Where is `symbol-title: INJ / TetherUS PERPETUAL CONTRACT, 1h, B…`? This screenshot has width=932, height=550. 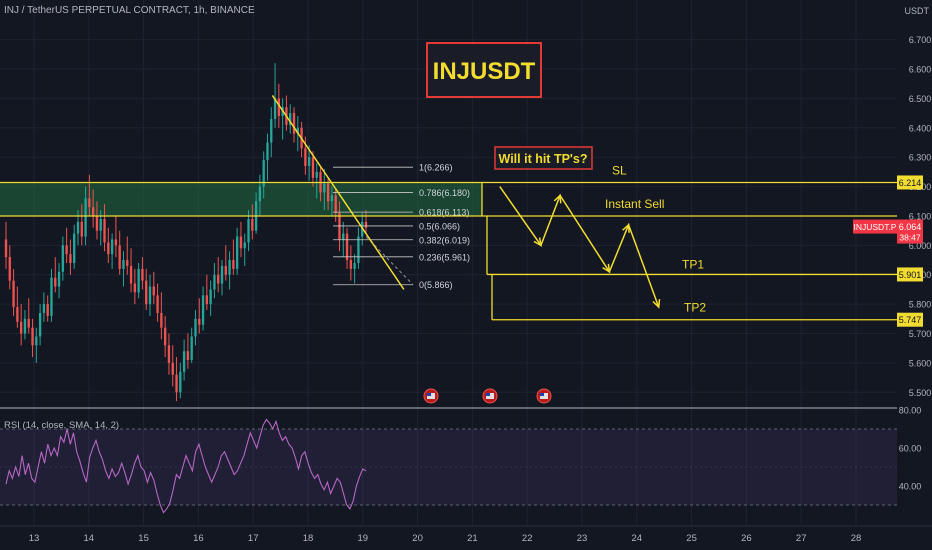
symbol-title: INJ / TetherUS PERPETUAL CONTRACT, 1h, B… is located at coordinates (129, 10).